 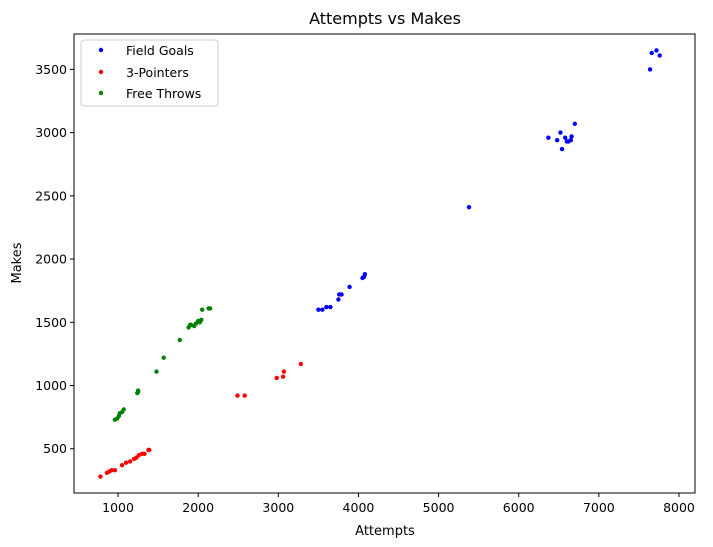 I want to click on legend-marker-3-pointers, so click(x=101, y=72).